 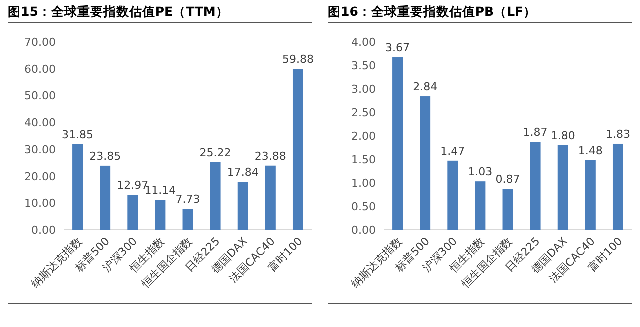 I want to click on y-tick-label: 3.00, so click(x=364, y=89).